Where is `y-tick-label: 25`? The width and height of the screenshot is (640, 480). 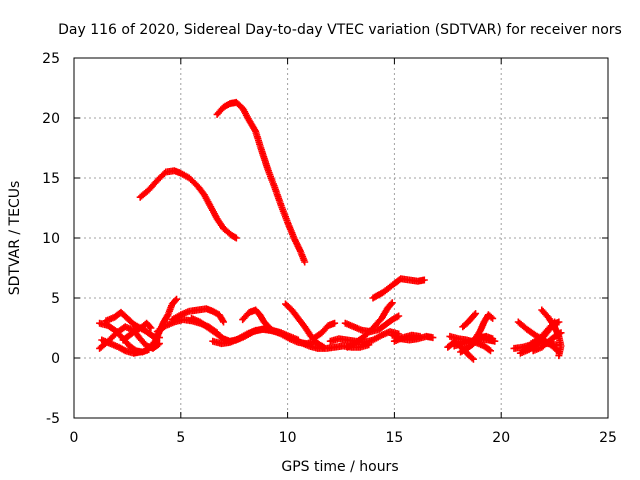
y-tick-label: 25 is located at coordinates (51, 59).